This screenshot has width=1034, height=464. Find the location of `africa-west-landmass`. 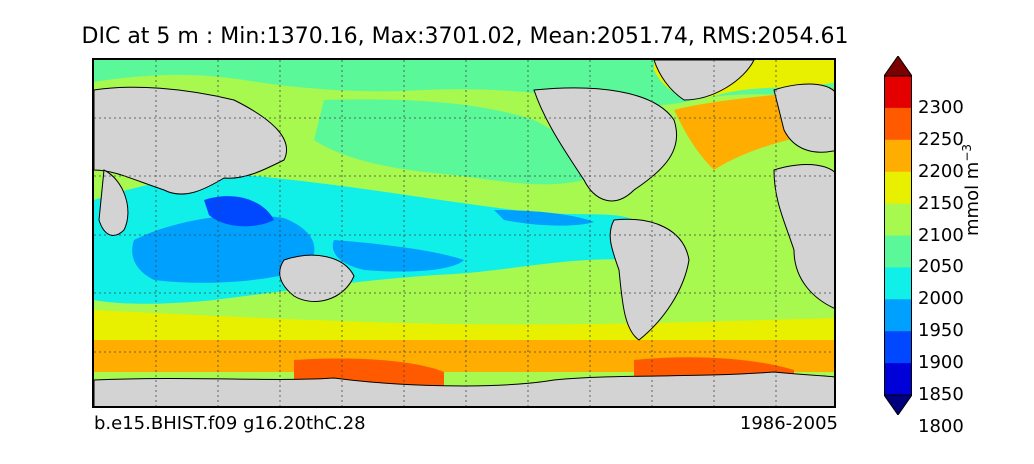

africa-west-landmass is located at coordinates (803, 236).